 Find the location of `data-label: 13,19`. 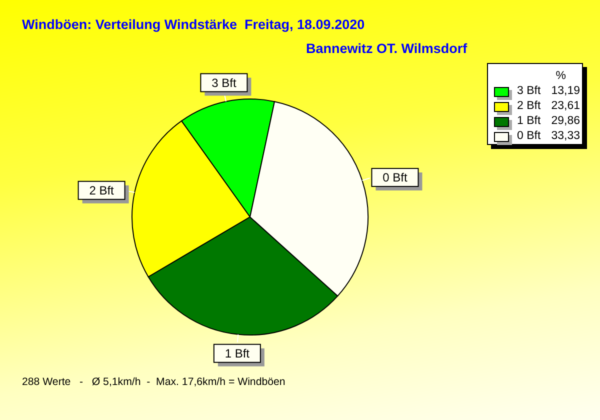

data-label: 13,19 is located at coordinates (565, 91).